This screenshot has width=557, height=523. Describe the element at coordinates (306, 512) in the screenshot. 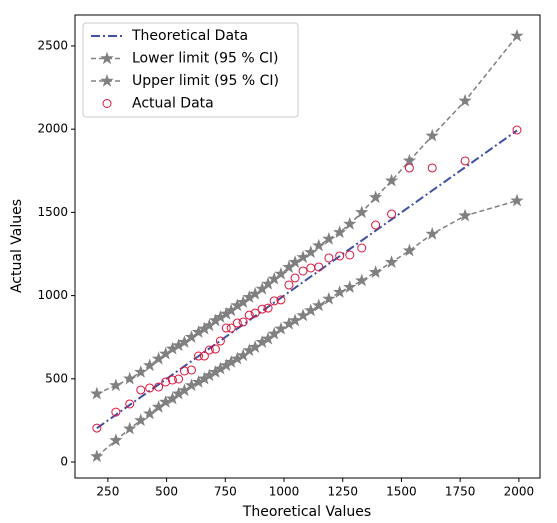

I see `x-axis-label: Theoretical Values` at that location.